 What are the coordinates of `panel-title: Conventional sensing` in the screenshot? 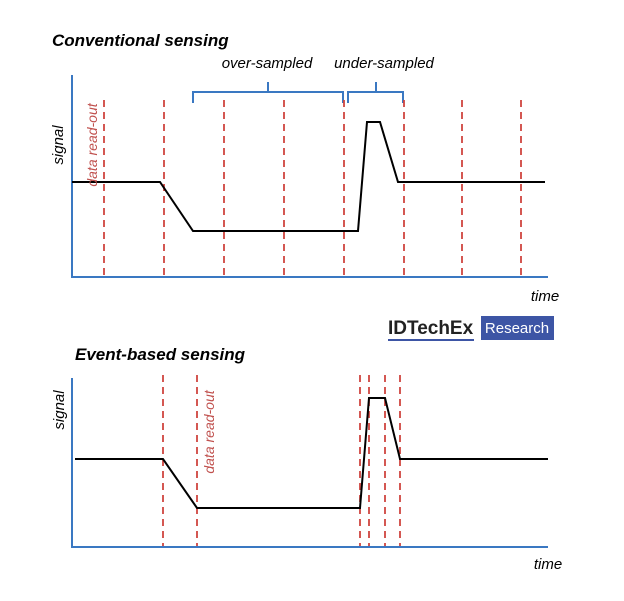 It's located at (140, 40).